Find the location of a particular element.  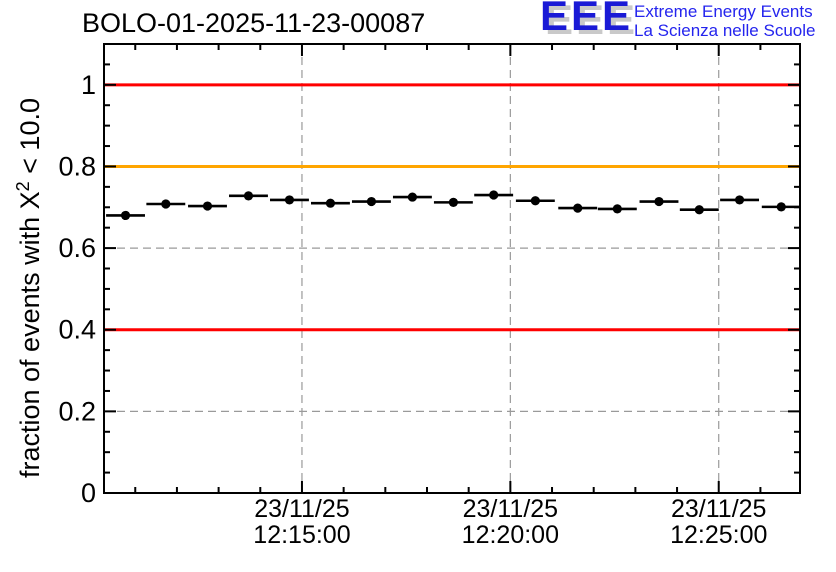

x-tick-label-time: 12:25:00 is located at coordinates (718, 535).